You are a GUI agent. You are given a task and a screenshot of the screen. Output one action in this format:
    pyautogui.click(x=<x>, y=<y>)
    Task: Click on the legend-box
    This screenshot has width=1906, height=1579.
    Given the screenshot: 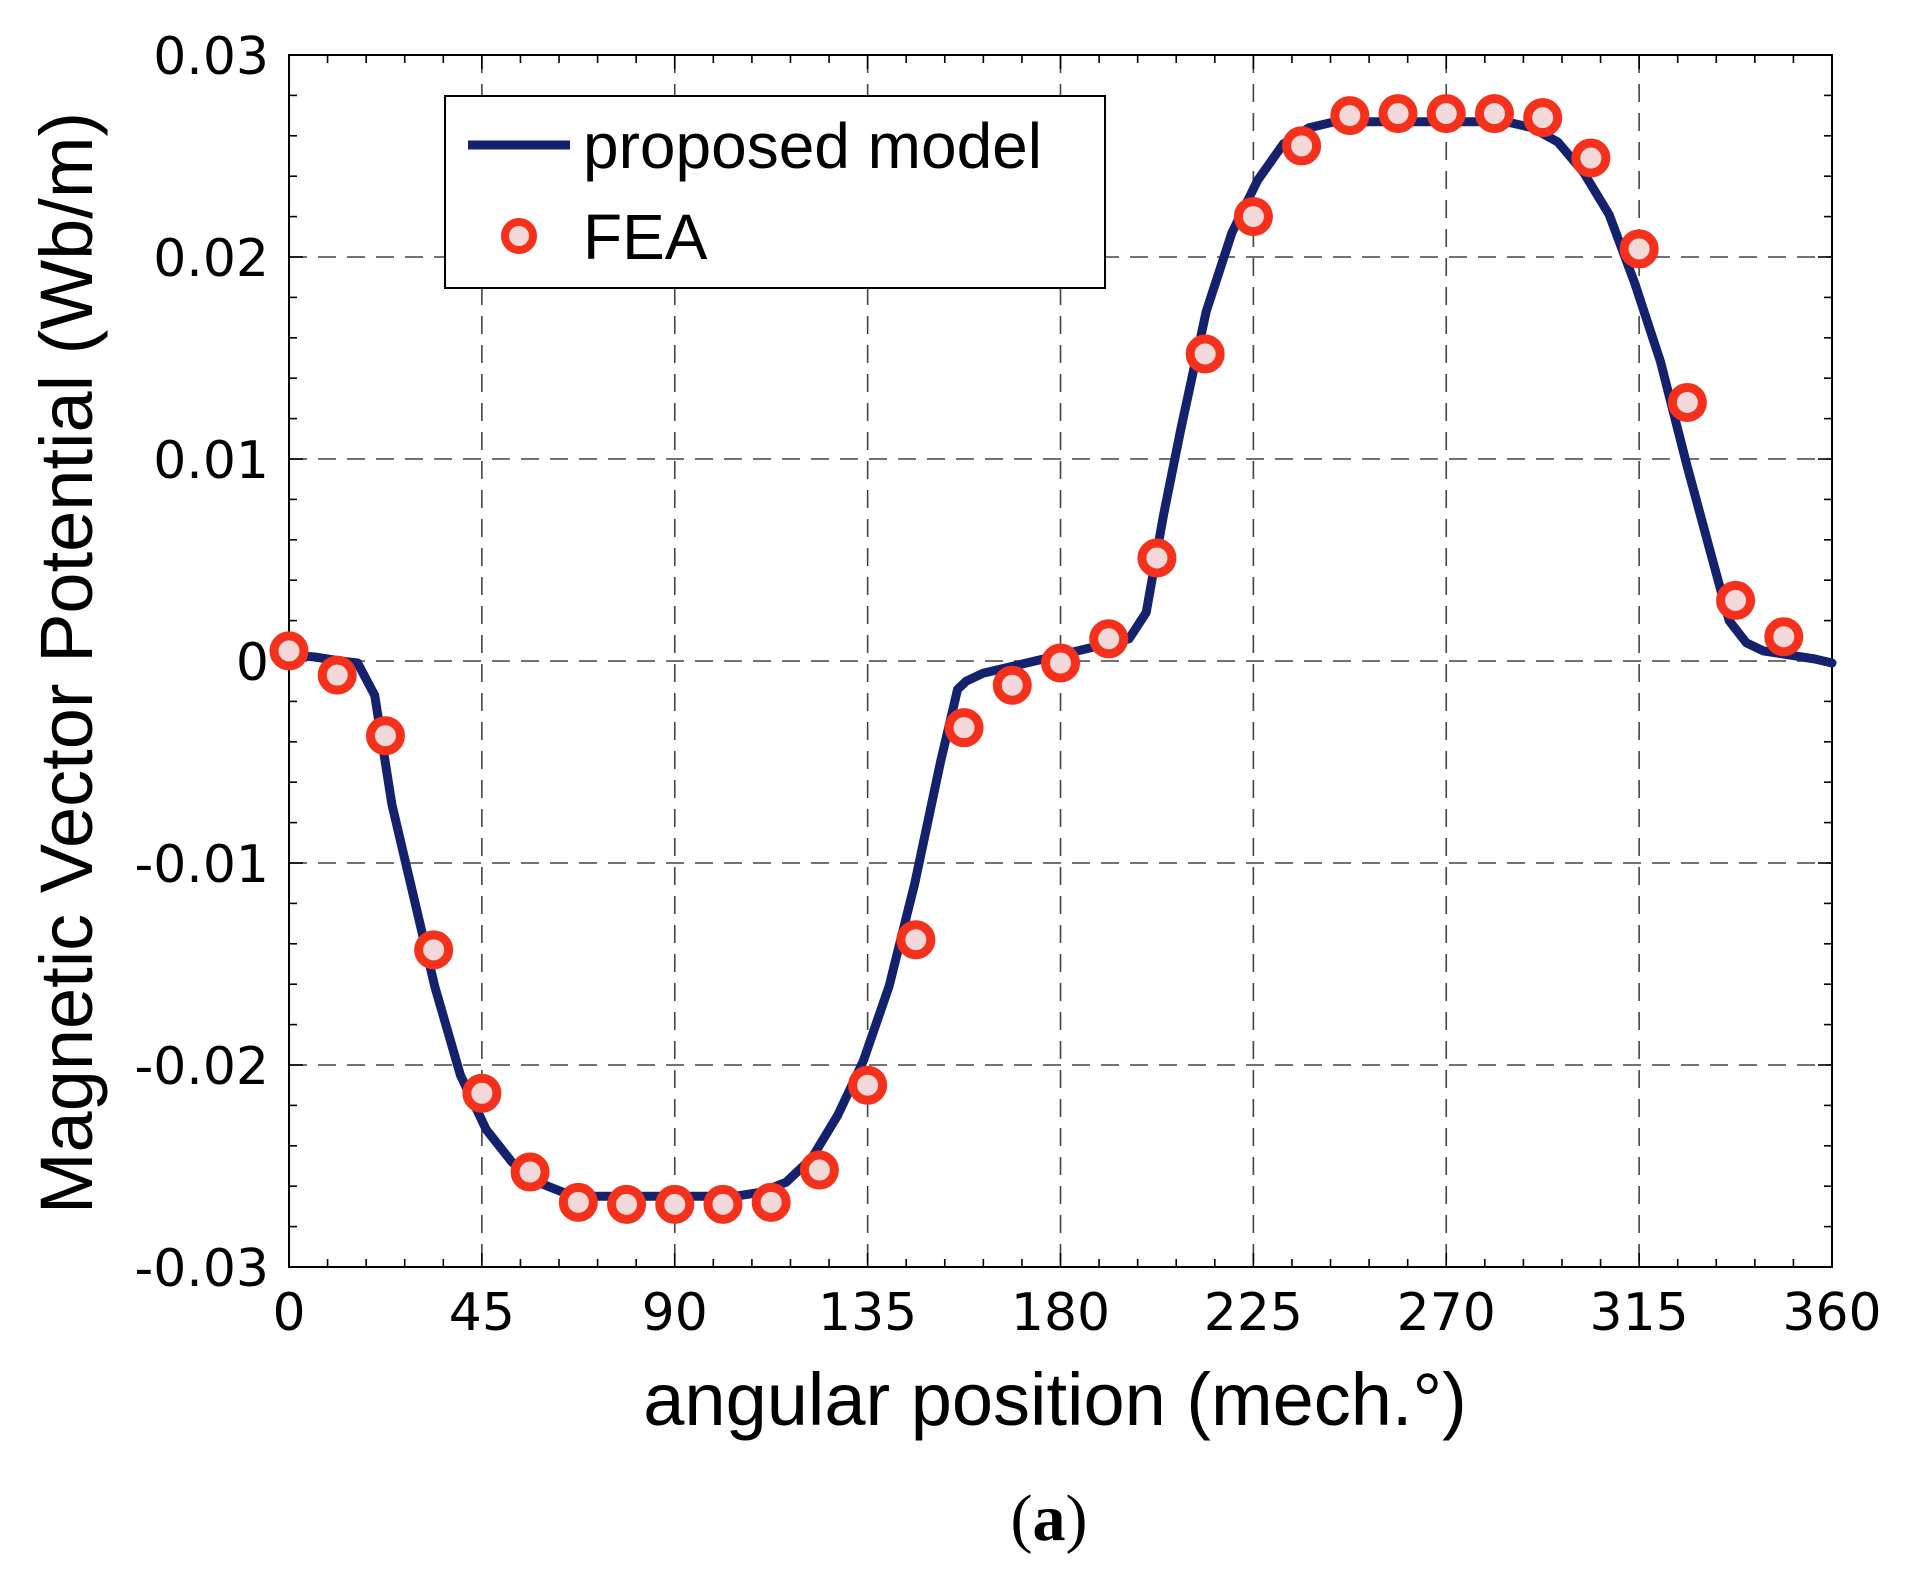 What is the action you would take?
    pyautogui.click(x=775, y=192)
    